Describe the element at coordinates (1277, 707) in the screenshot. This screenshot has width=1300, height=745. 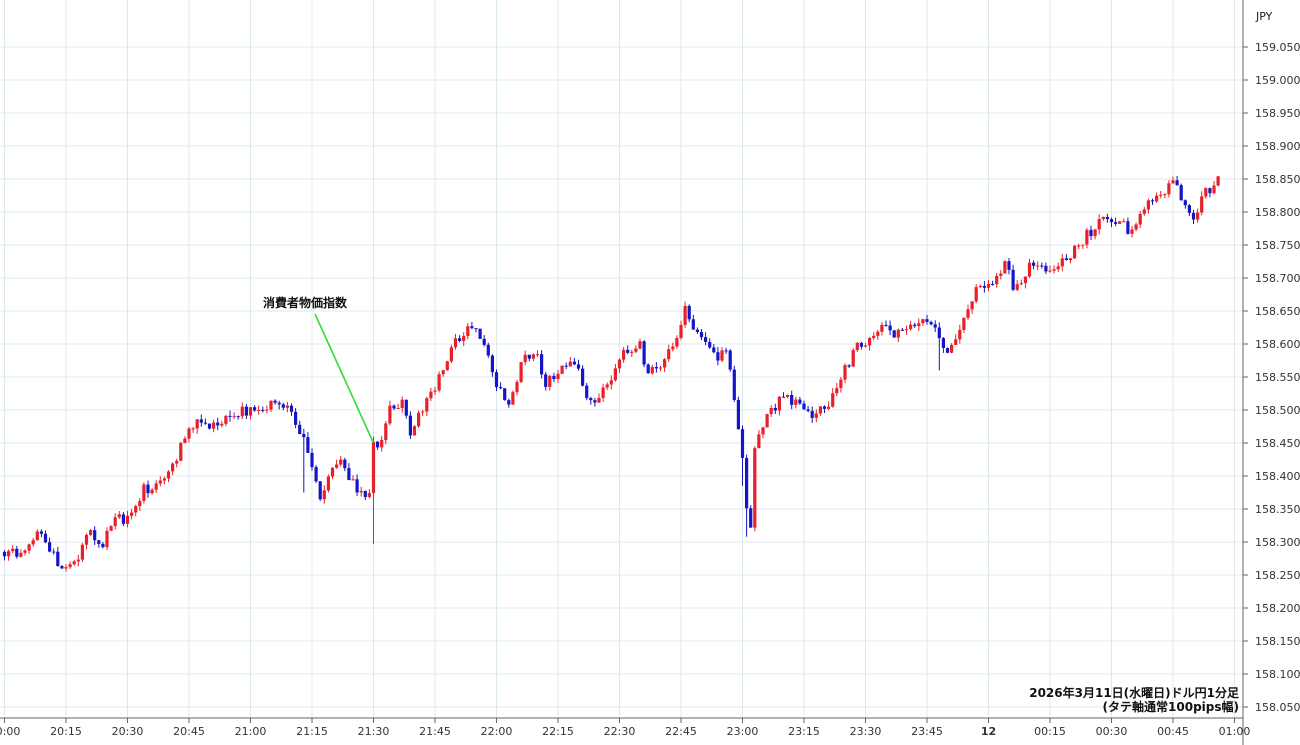
I see `price-tick-label: 158.050` at that location.